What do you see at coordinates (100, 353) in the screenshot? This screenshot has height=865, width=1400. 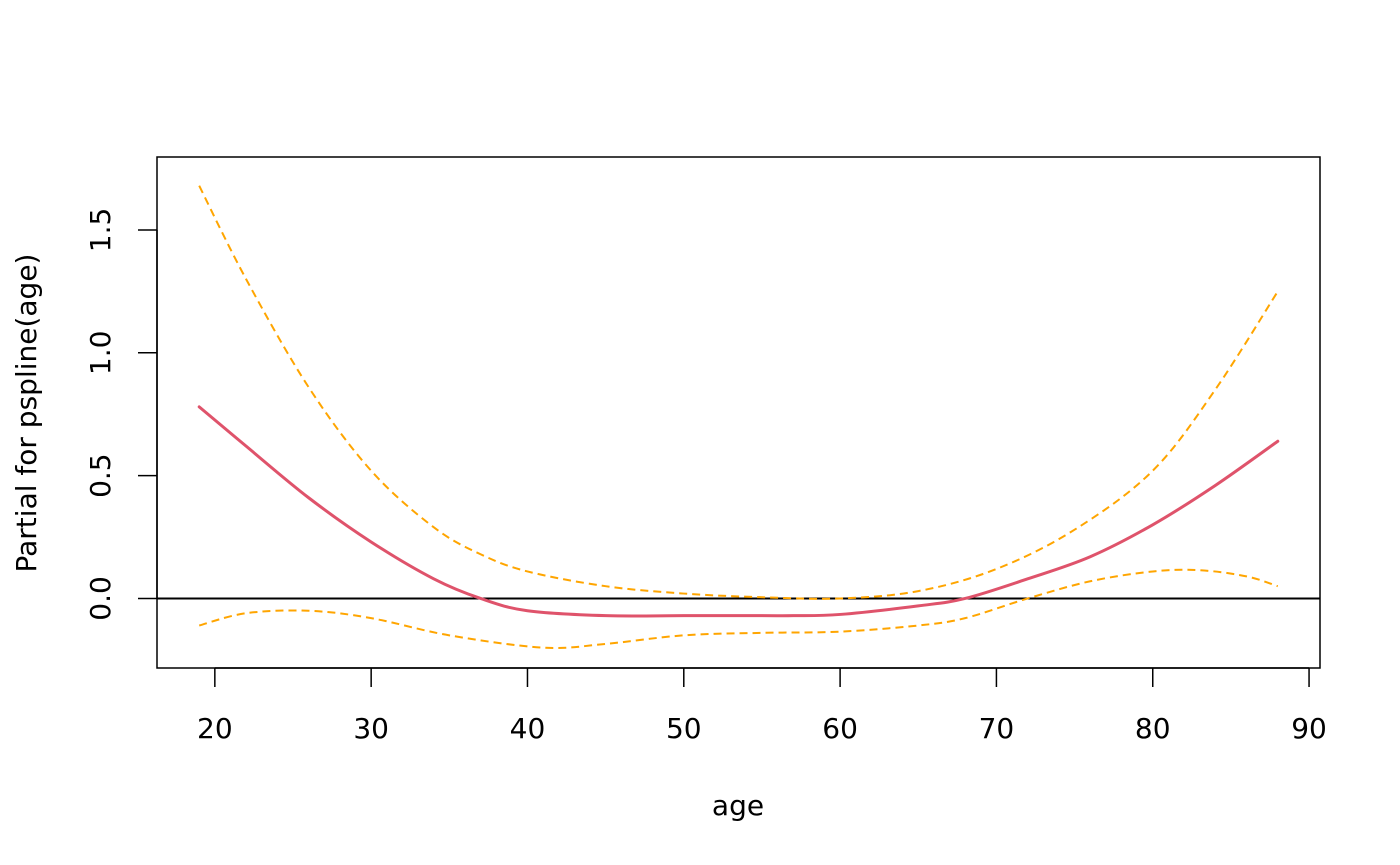 I see `y-tick-label: 1.0` at bounding box center [100, 353].